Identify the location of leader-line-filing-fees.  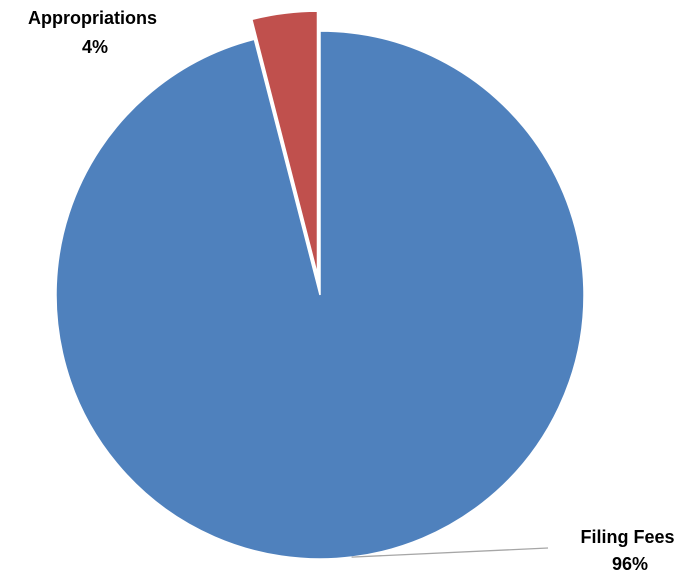
(450, 552).